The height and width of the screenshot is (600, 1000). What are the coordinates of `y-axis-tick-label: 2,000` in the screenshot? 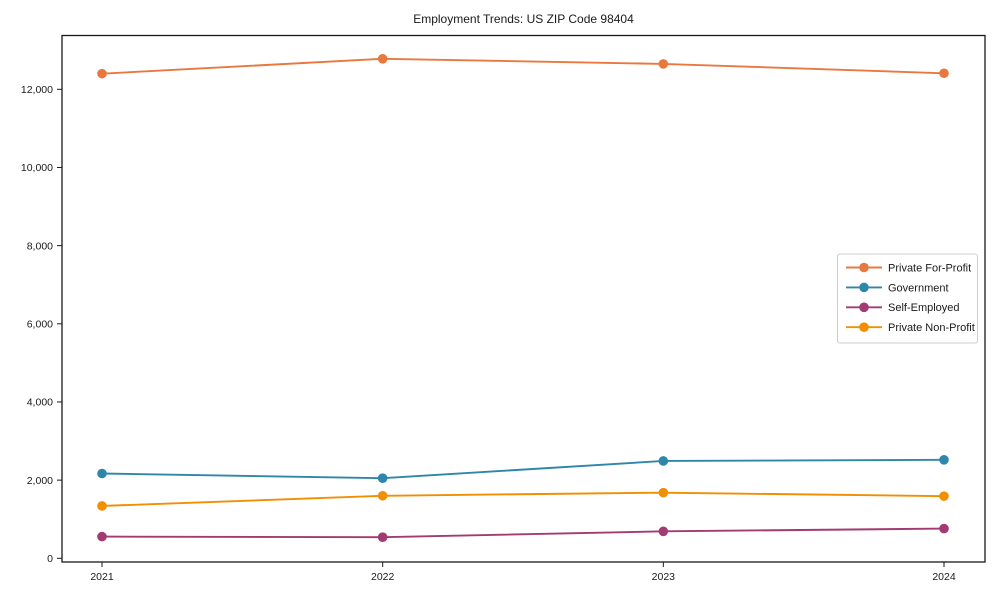 It's located at (40, 481).